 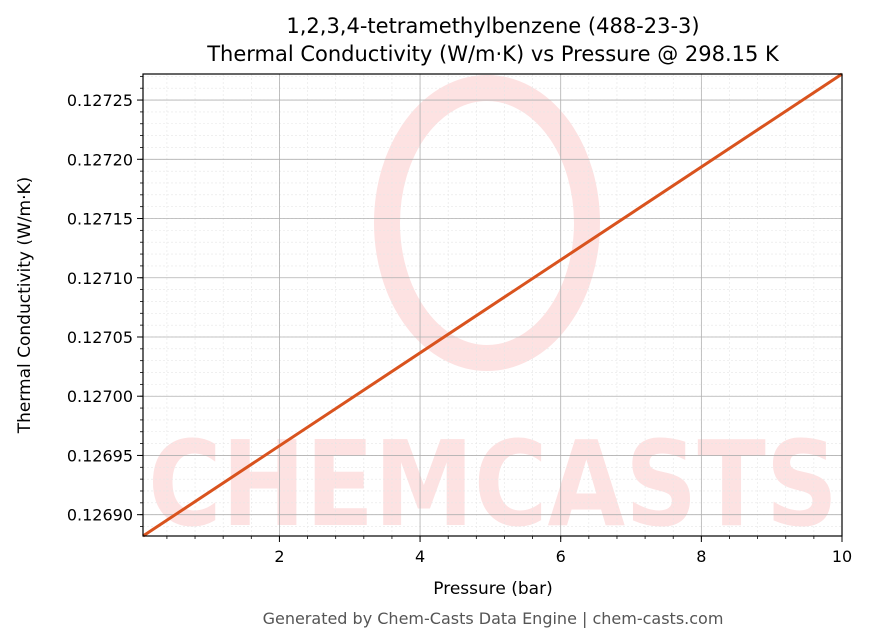 I want to click on y-tick-label: 0.12710, so click(x=100, y=278).